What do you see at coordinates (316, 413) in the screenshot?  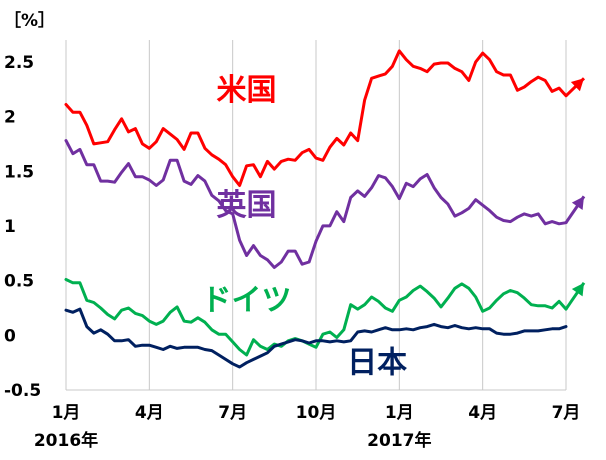 I see `x-tick-label: 10月` at bounding box center [316, 413].